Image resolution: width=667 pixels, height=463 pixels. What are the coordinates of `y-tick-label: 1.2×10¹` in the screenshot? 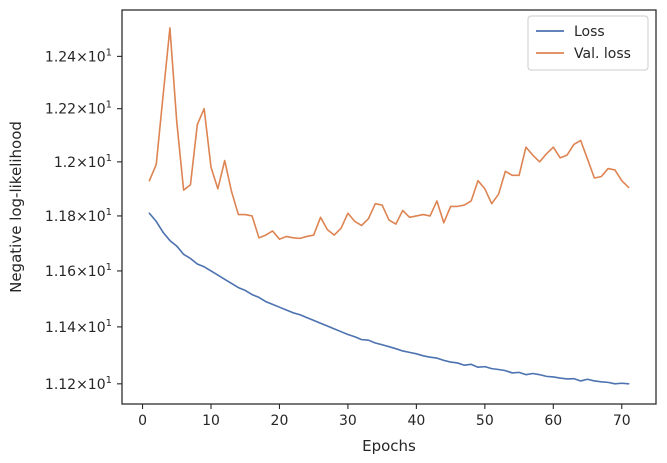 It's located at (83, 162).